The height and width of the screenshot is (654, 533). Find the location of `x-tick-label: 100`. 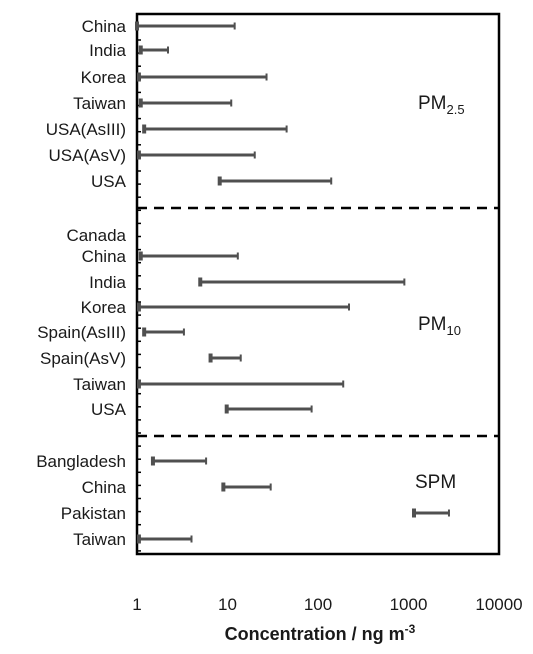

x-tick-label: 100 is located at coordinates (318, 604).